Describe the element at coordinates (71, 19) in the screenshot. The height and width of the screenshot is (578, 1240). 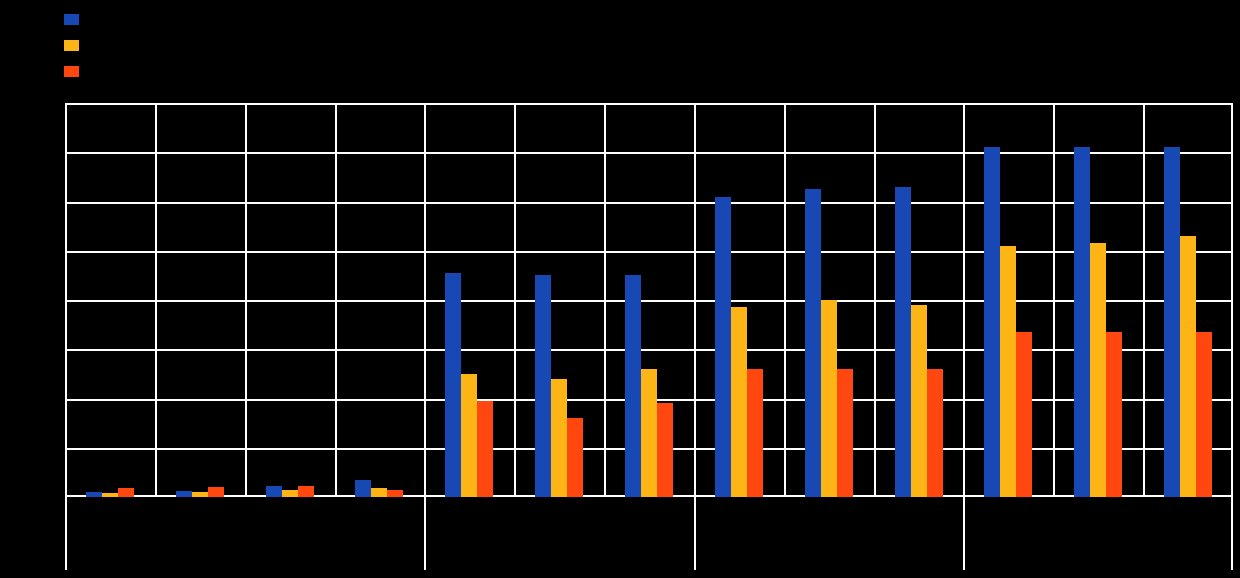
I see `legend-swatch-series-1-icon` at that location.